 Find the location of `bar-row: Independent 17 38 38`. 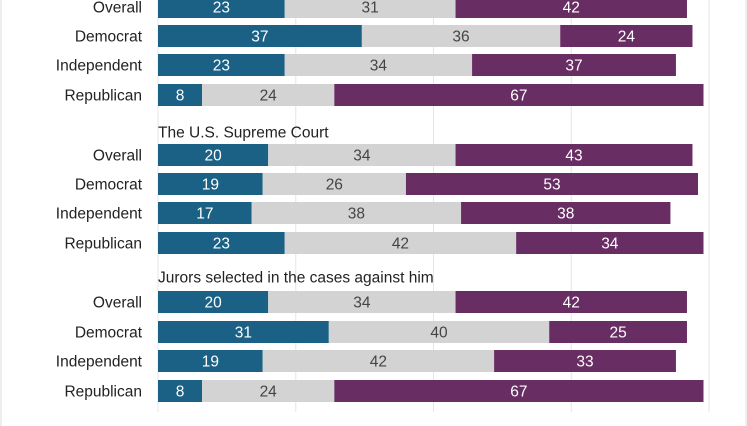

bar-row: Independent 17 38 38 is located at coordinates (363, 213).